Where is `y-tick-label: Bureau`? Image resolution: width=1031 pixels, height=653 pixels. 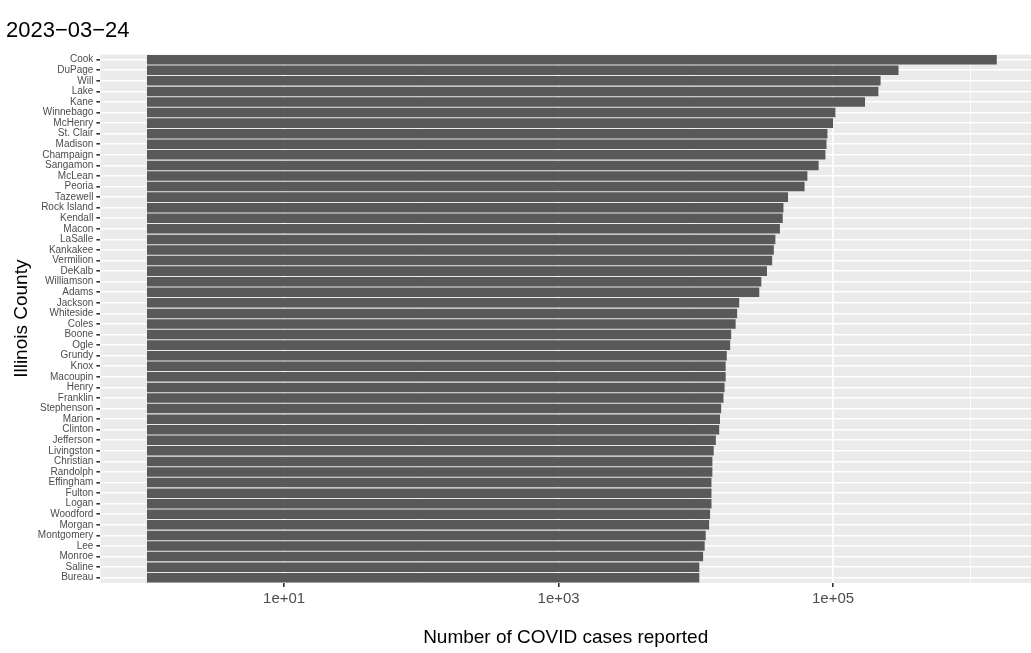 y-tick-label: Bureau is located at coordinates (77, 577).